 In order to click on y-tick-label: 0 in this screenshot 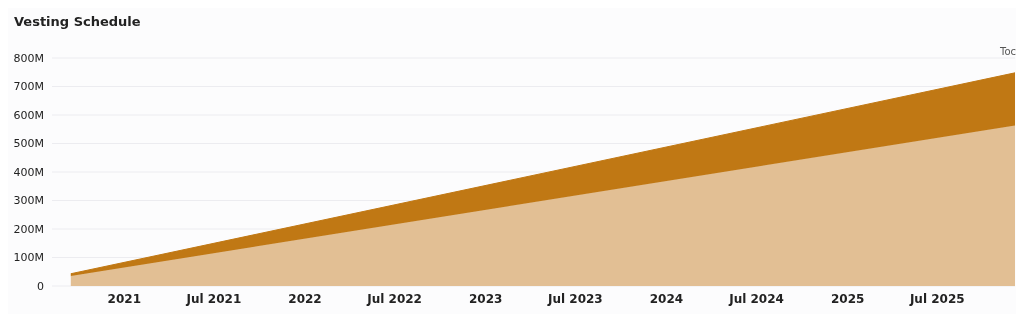, I will do `click(40, 286)`.